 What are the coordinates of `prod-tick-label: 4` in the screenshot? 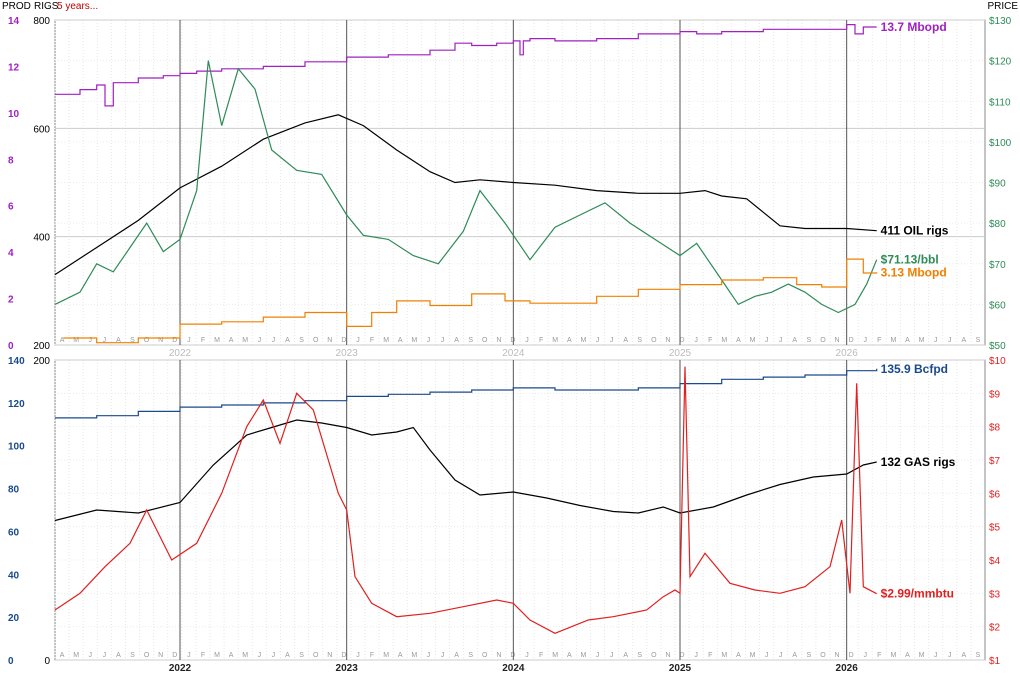 It's located at (11, 253).